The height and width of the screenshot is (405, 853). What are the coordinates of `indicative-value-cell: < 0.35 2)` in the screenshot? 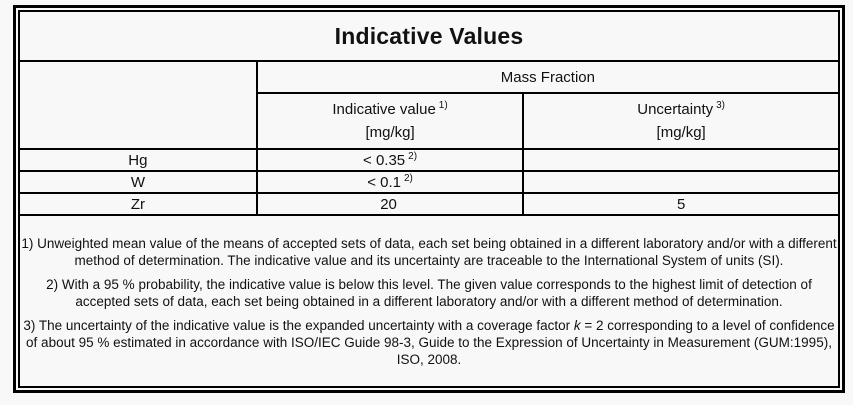 It's located at (390, 160).